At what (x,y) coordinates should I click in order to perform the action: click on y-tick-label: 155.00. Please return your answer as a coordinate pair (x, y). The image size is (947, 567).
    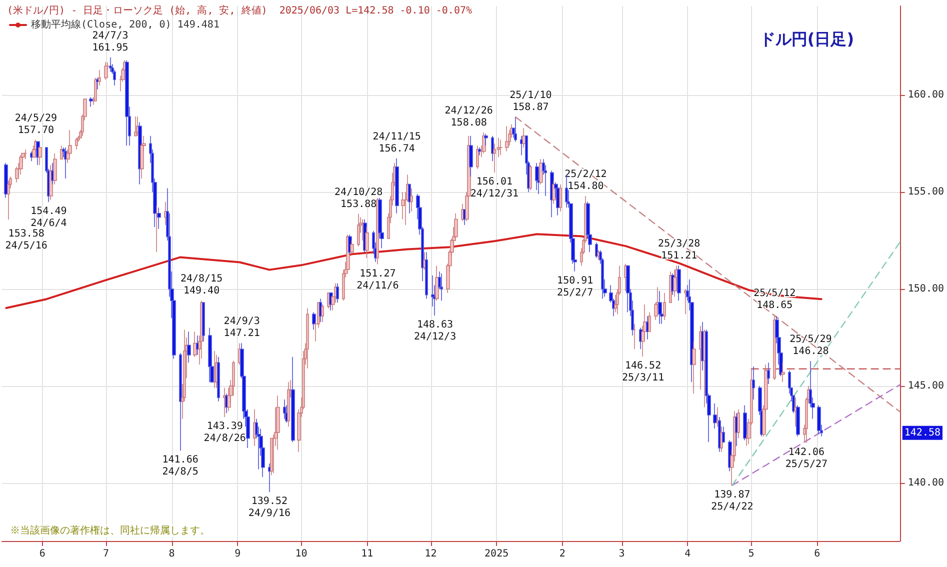
    Looking at the image, I should click on (926, 192).